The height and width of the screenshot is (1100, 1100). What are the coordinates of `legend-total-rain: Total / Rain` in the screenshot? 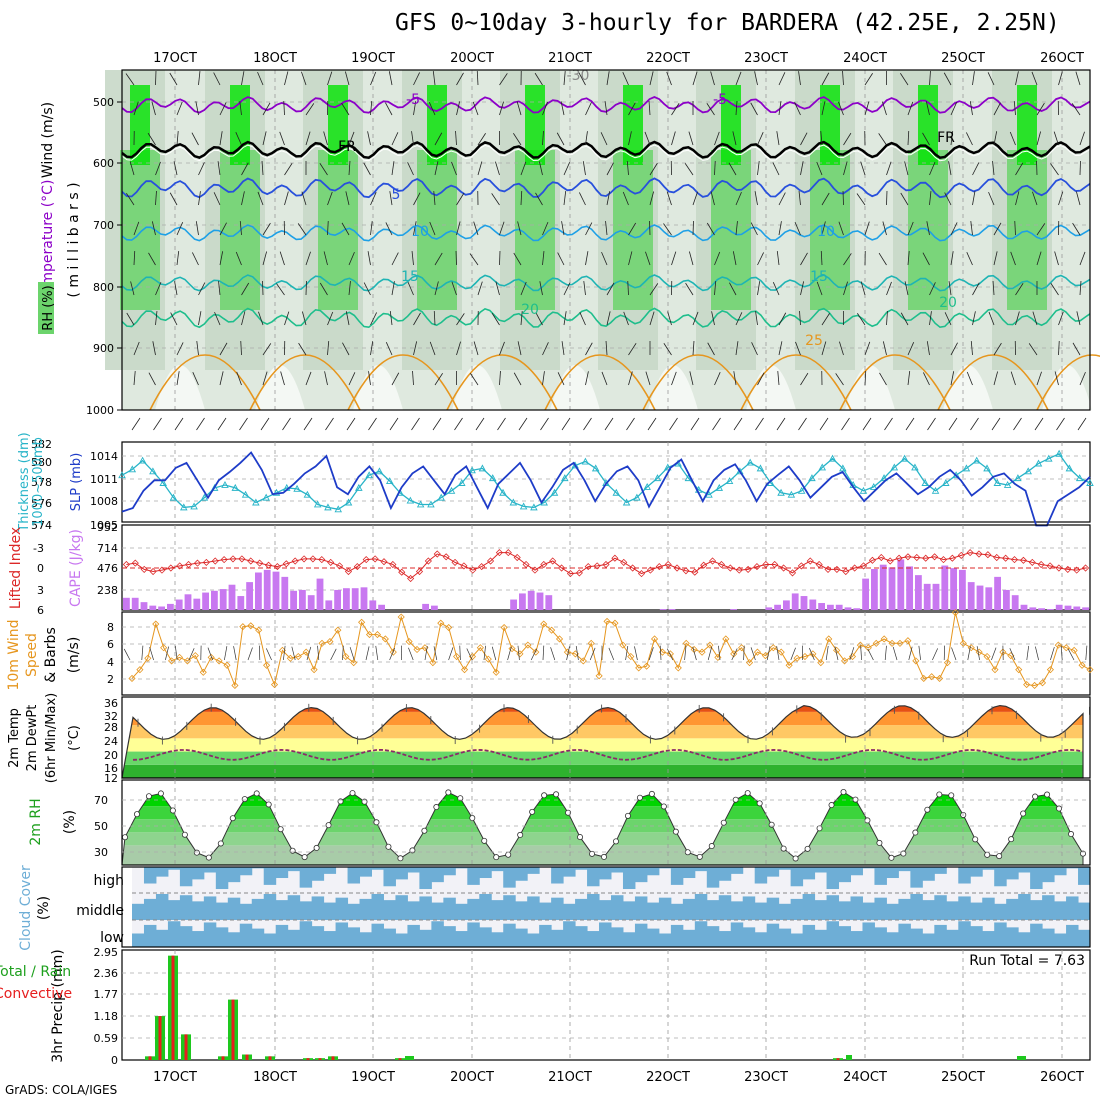 It's located at (35, 972).